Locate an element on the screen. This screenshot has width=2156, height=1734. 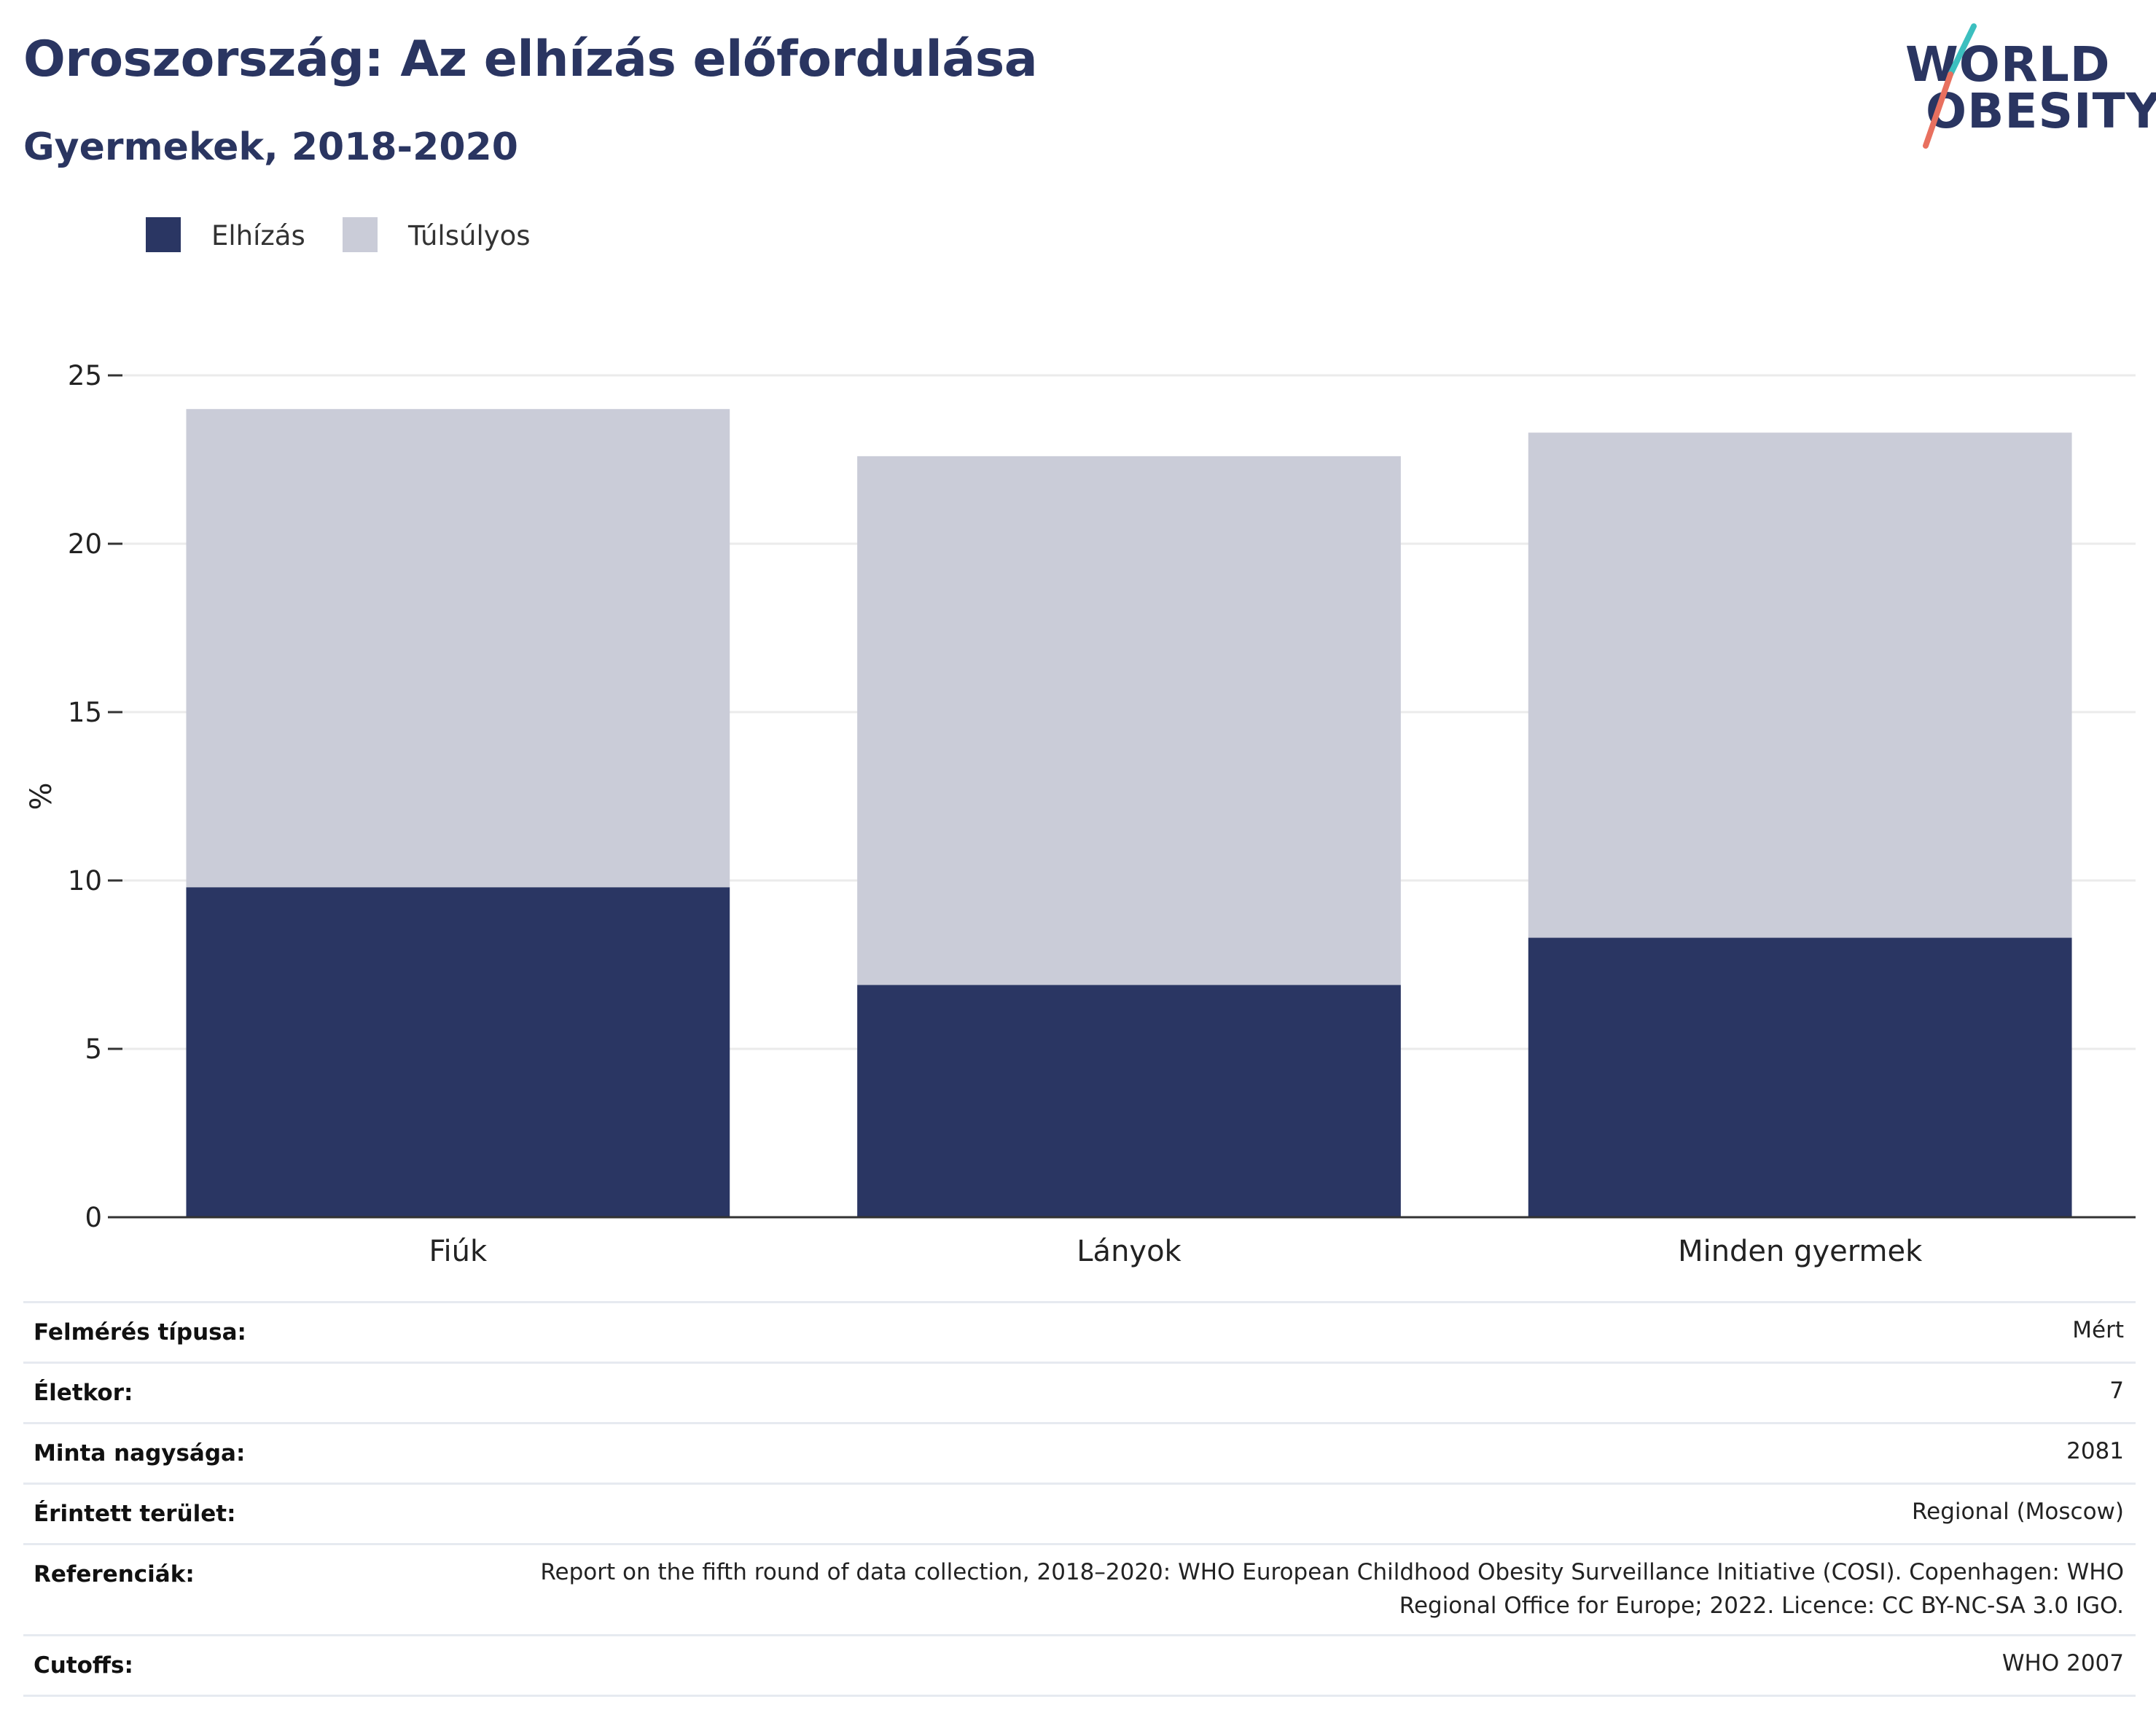
info-label: Cutoffs: is located at coordinates (84, 1665).